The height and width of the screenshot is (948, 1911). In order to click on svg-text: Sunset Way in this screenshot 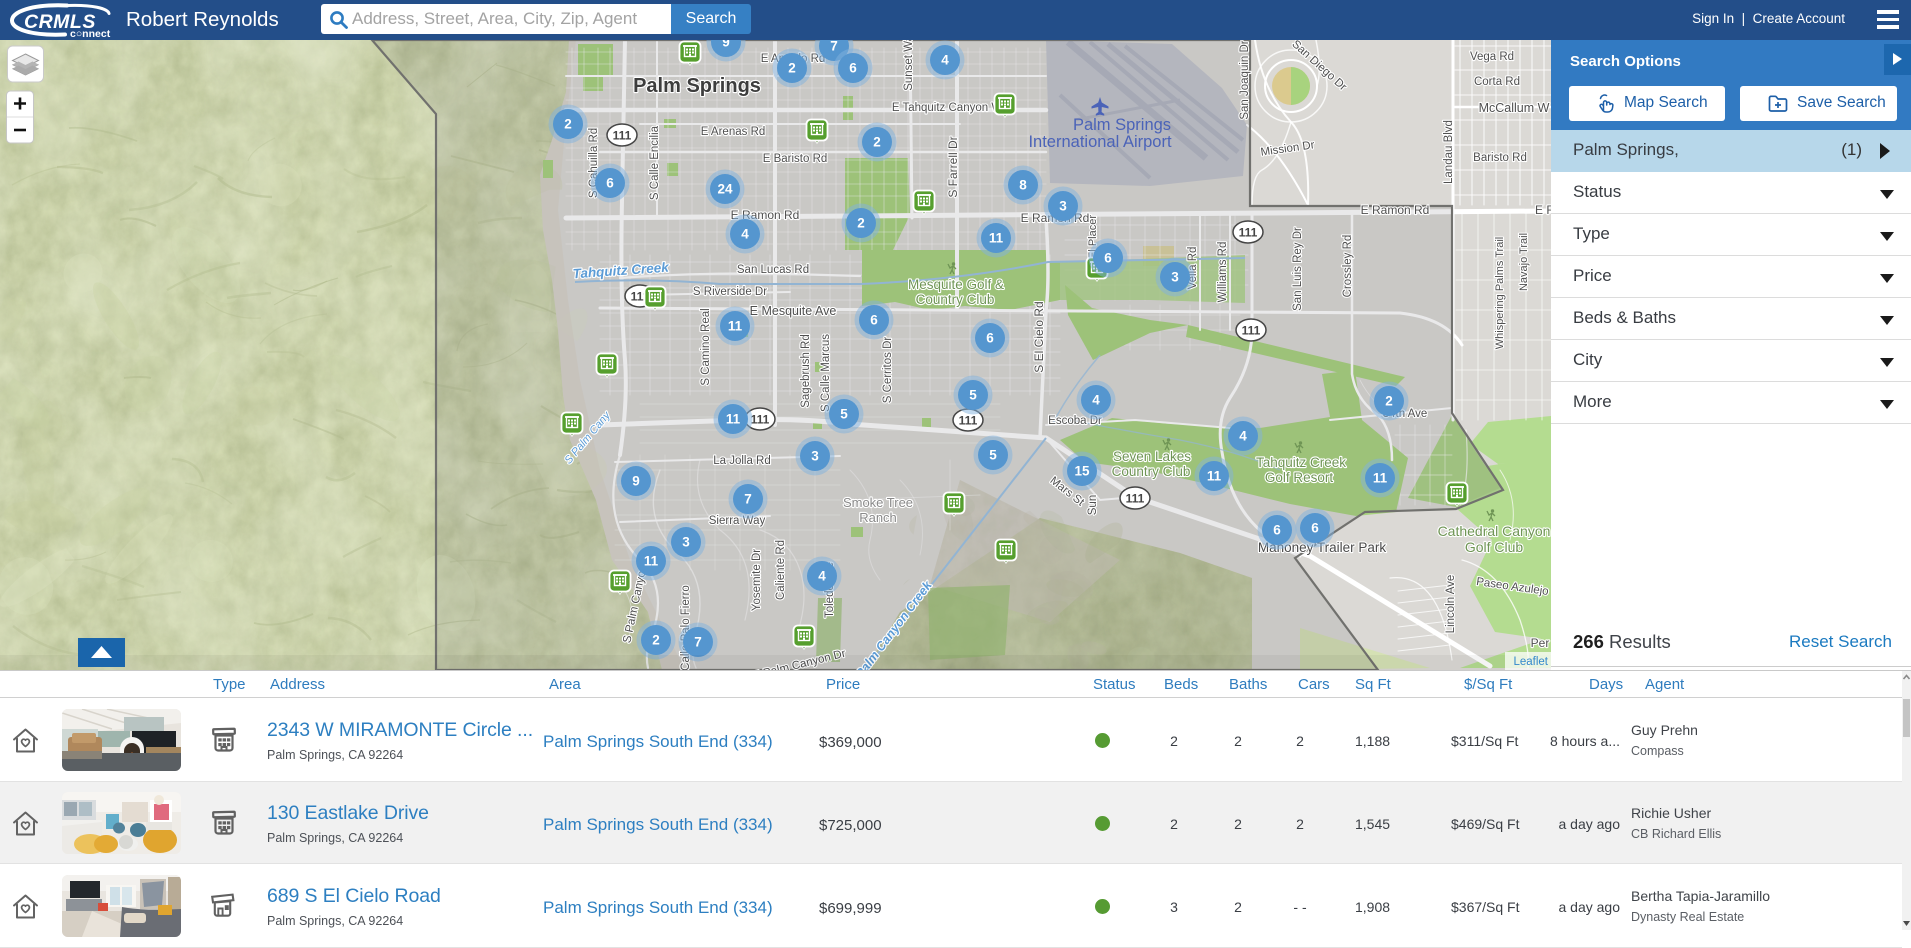, I will do `click(909, 65)`.